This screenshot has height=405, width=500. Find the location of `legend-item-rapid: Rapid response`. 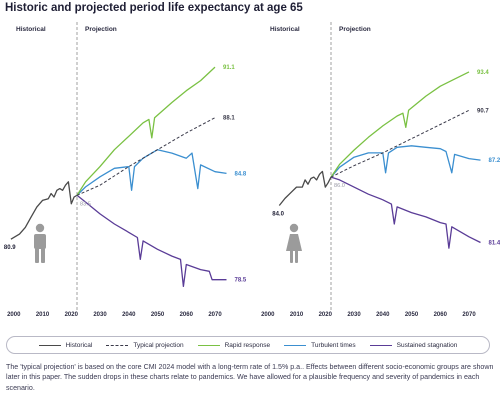

legend-item-rapid: Rapid response is located at coordinates (234, 345).